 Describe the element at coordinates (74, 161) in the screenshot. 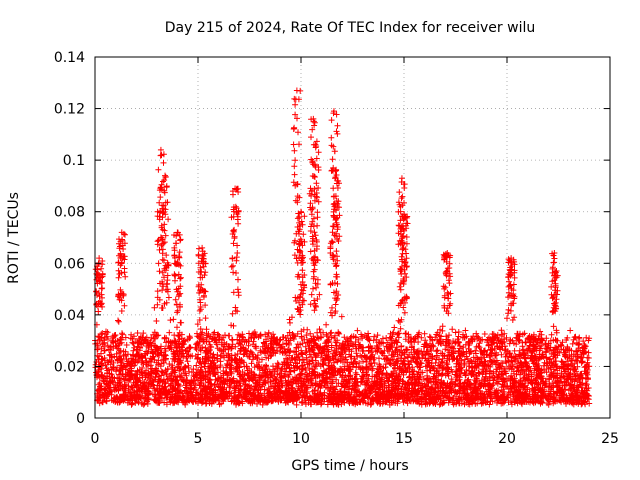

I see `y-tick-label: 0.1` at that location.